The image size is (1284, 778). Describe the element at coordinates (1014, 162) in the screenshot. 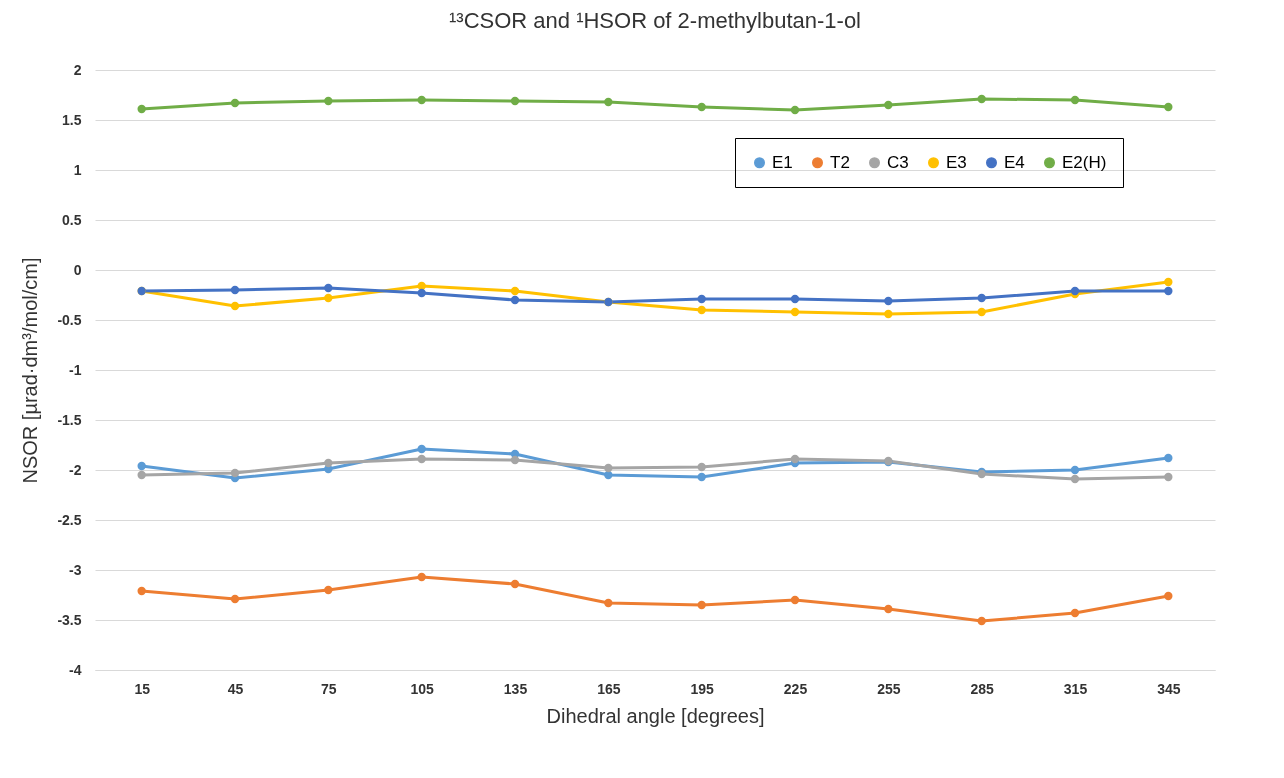

I see `legend-label: E4` at that location.